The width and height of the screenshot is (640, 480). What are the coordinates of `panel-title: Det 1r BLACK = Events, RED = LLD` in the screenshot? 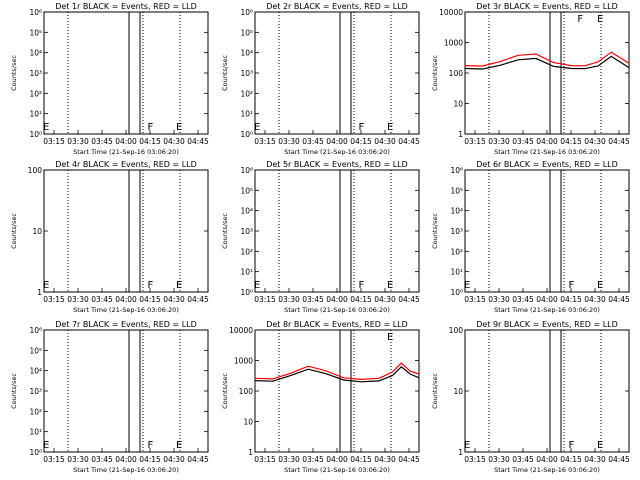 It's located at (126, 6).